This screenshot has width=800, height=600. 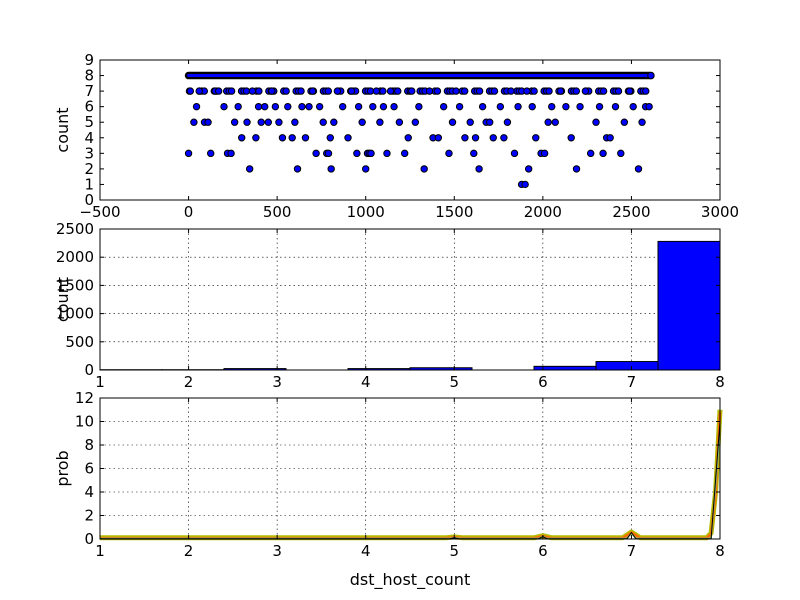 I want to click on y-tick-label: 6, so click(x=89, y=107).